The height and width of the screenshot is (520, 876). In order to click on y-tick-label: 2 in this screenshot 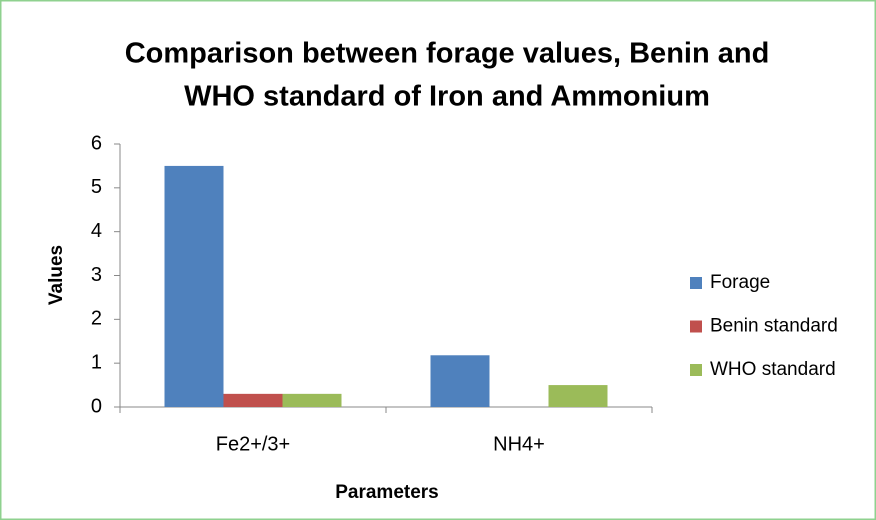, I will do `click(96, 319)`.